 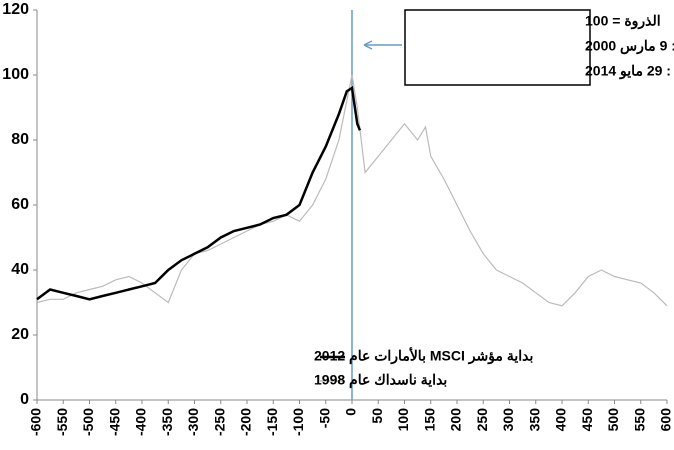 What do you see at coordinates (219, 422) in the screenshot?
I see `x-tick-label: -250` at bounding box center [219, 422].